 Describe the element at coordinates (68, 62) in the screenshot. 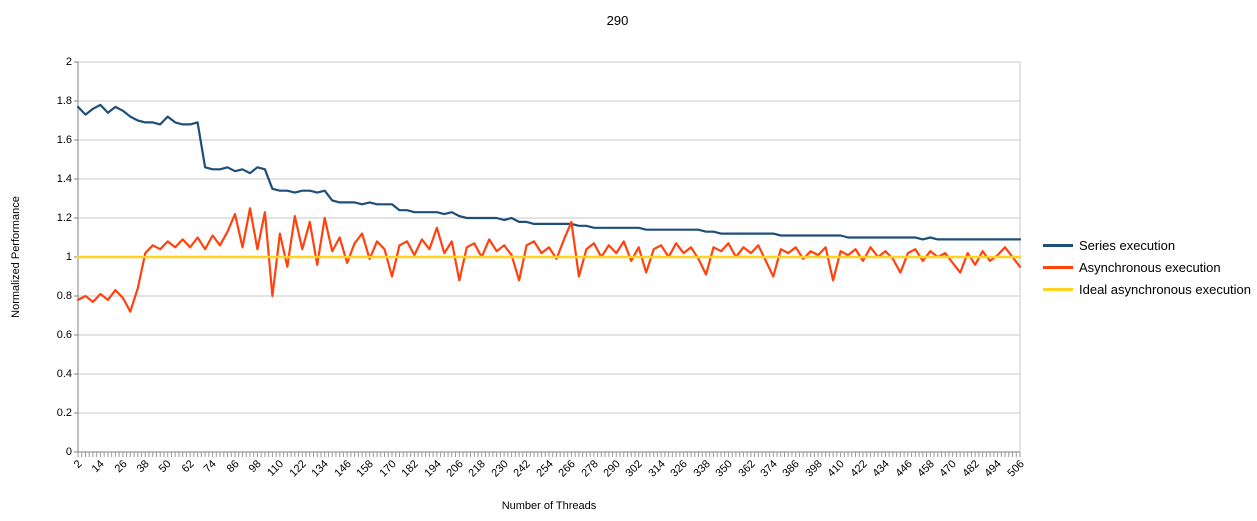

I see `y-tick-label: 2` at that location.